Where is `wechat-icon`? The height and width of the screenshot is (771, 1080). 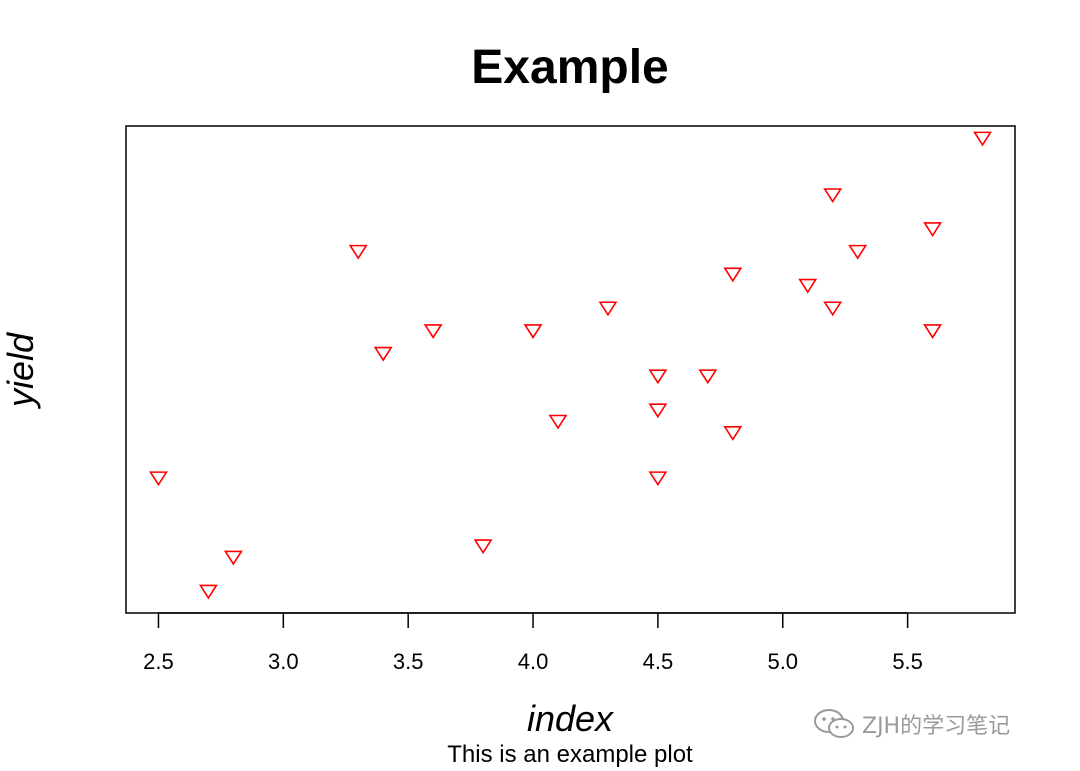
wechat-icon is located at coordinates (834, 723).